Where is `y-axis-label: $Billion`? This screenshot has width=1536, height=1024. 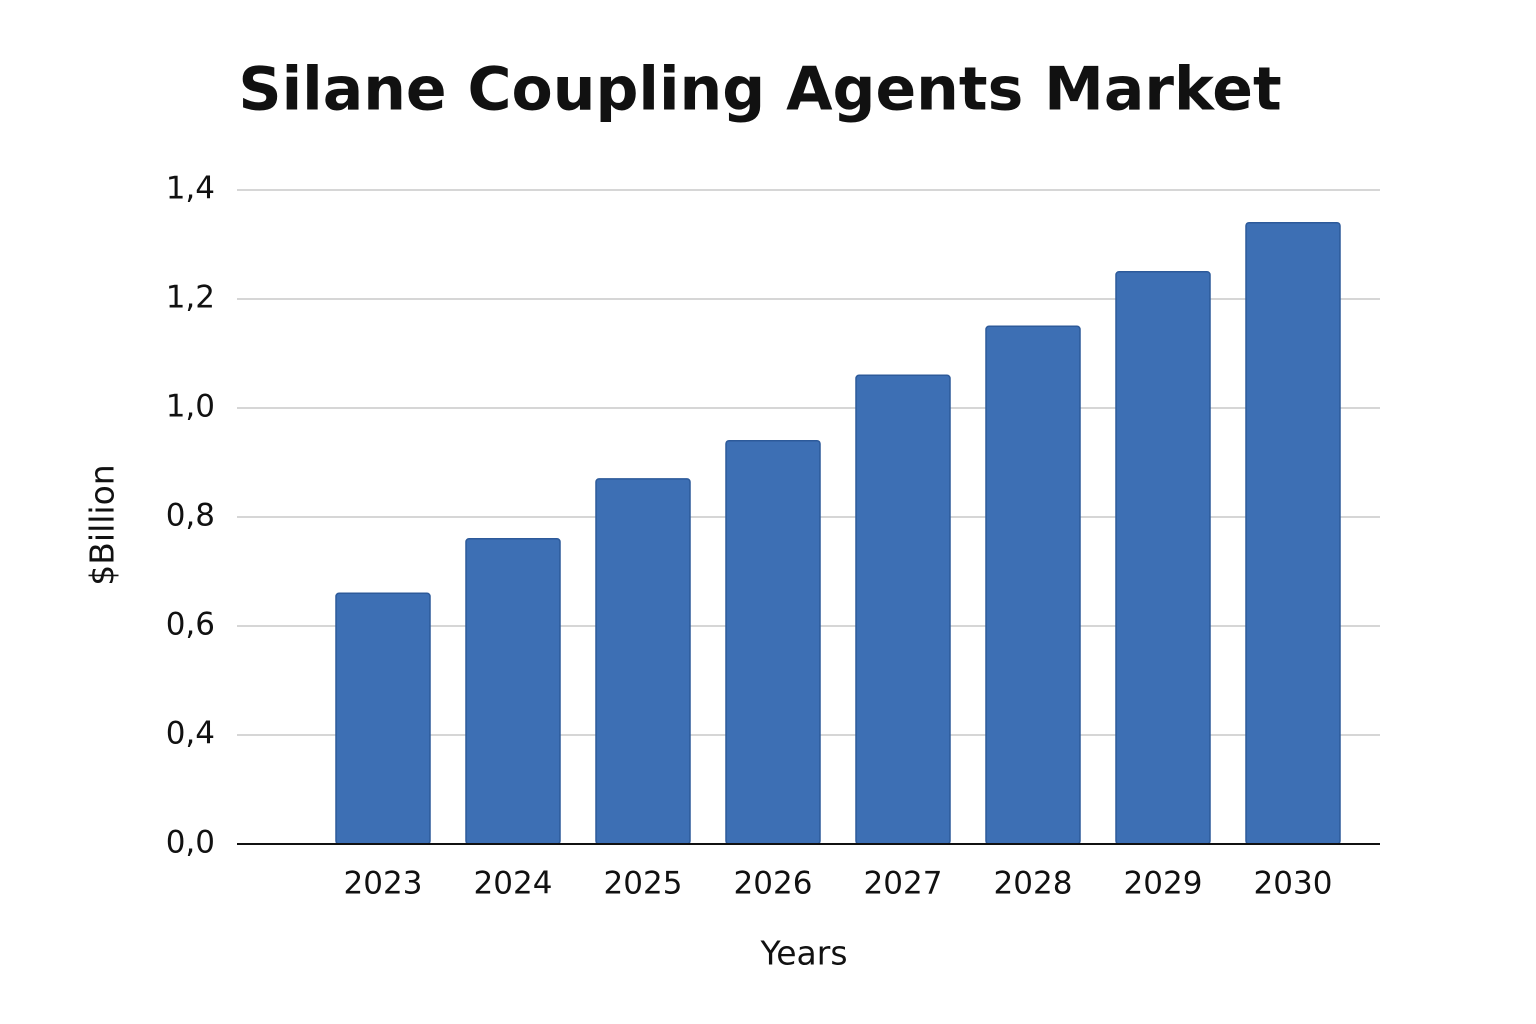 y-axis-label: $Billion is located at coordinates (102, 524).